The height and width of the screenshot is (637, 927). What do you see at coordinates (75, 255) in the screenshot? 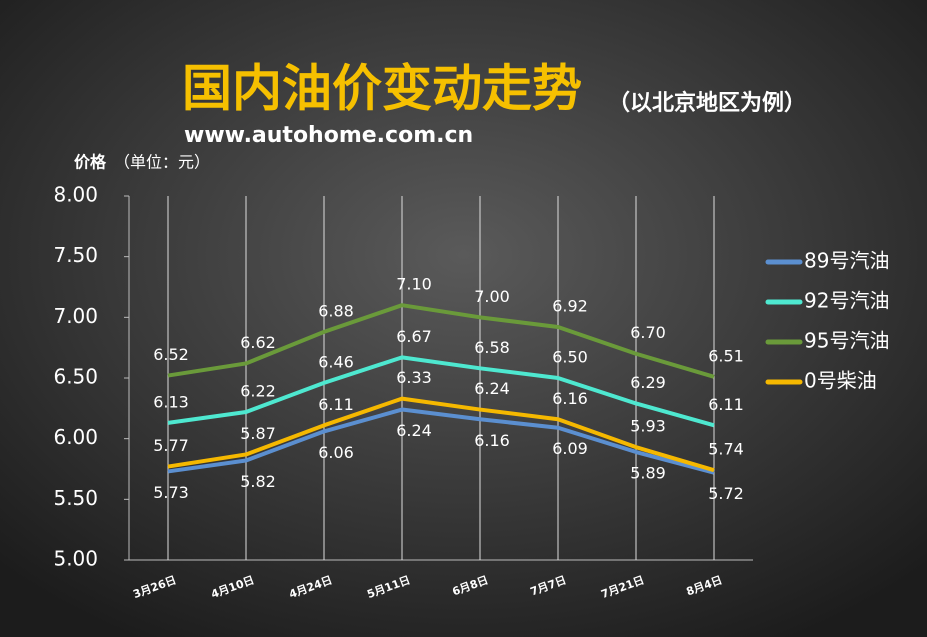
I see `y-tick-label: 7.50` at bounding box center [75, 255].